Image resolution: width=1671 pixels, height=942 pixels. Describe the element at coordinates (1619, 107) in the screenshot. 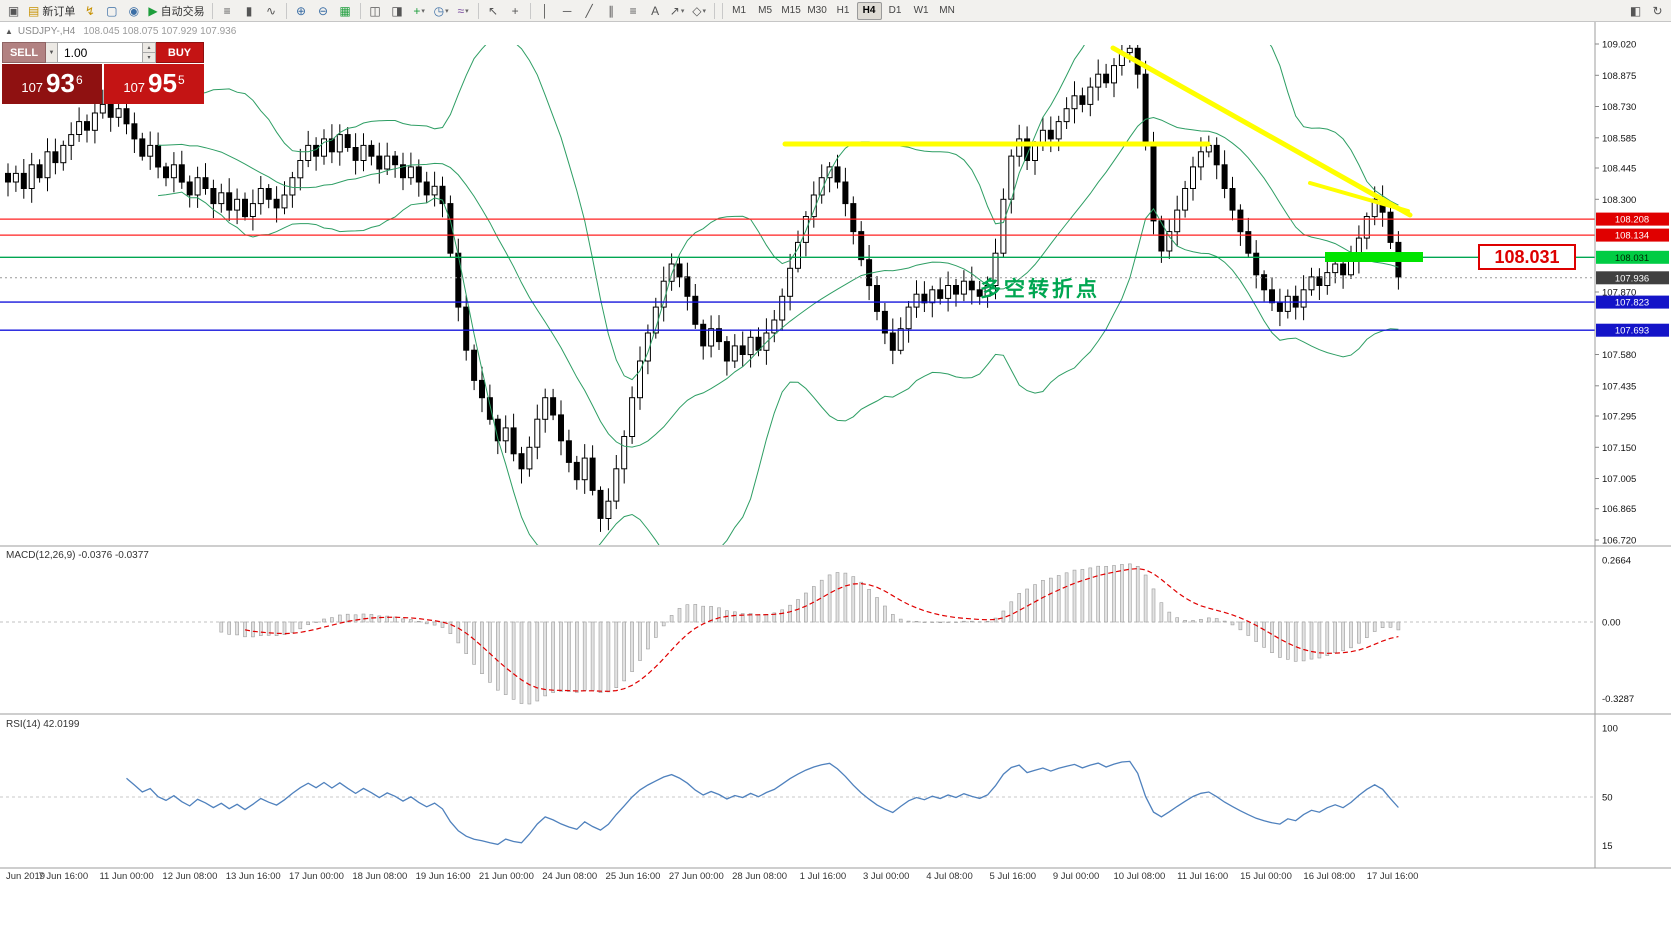

I see `svg-text: 108.730` at that location.